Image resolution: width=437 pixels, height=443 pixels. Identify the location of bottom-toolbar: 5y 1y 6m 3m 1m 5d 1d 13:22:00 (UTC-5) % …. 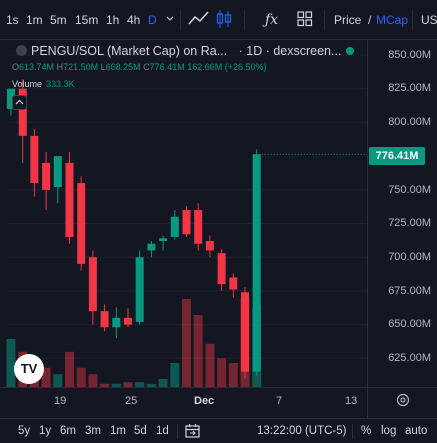
(218, 430).